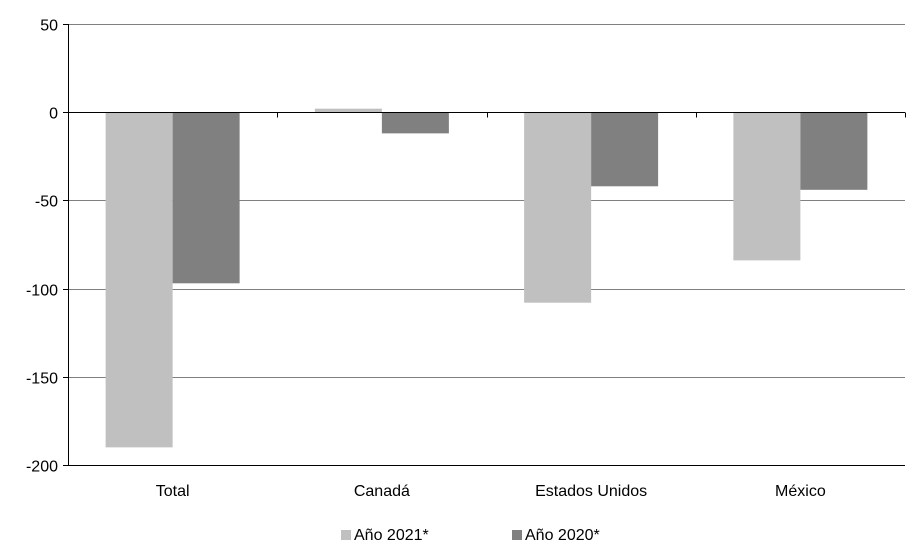 Image resolution: width=913 pixels, height=550 pixels. I want to click on x-tick-label: Estados Unidos, so click(591, 491).